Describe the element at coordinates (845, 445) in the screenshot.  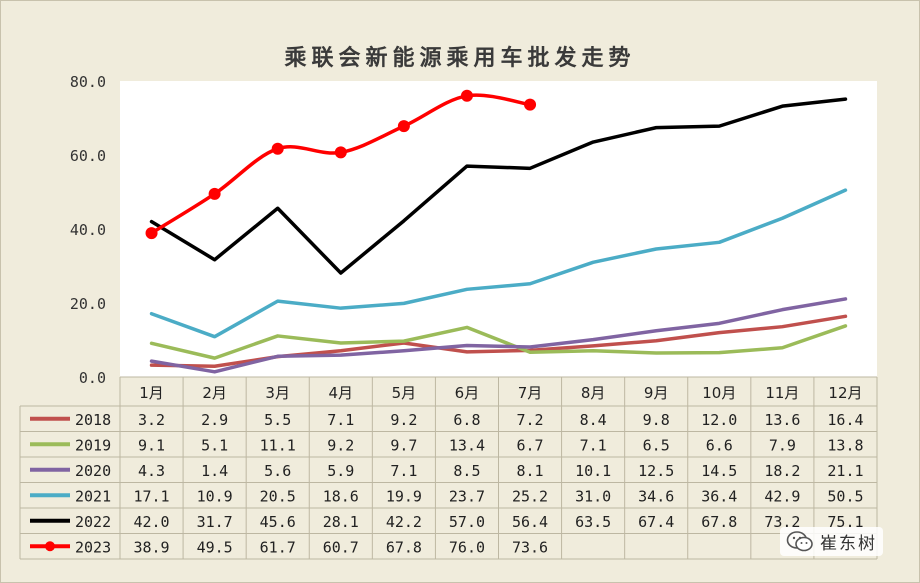
I see `data-label: 13.8` at that location.